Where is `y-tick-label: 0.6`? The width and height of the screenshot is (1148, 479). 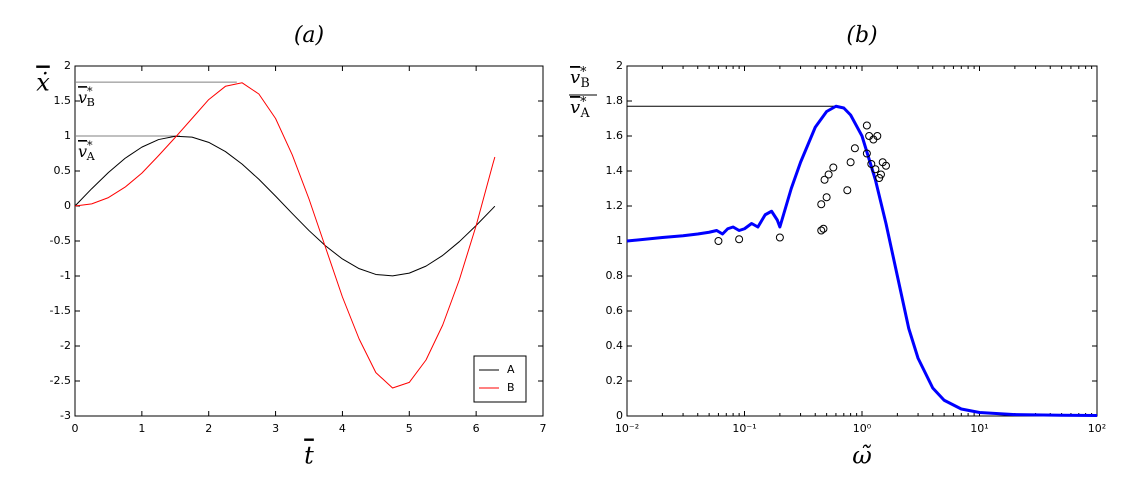 y-tick-label: 0.6 is located at coordinates (615, 310).